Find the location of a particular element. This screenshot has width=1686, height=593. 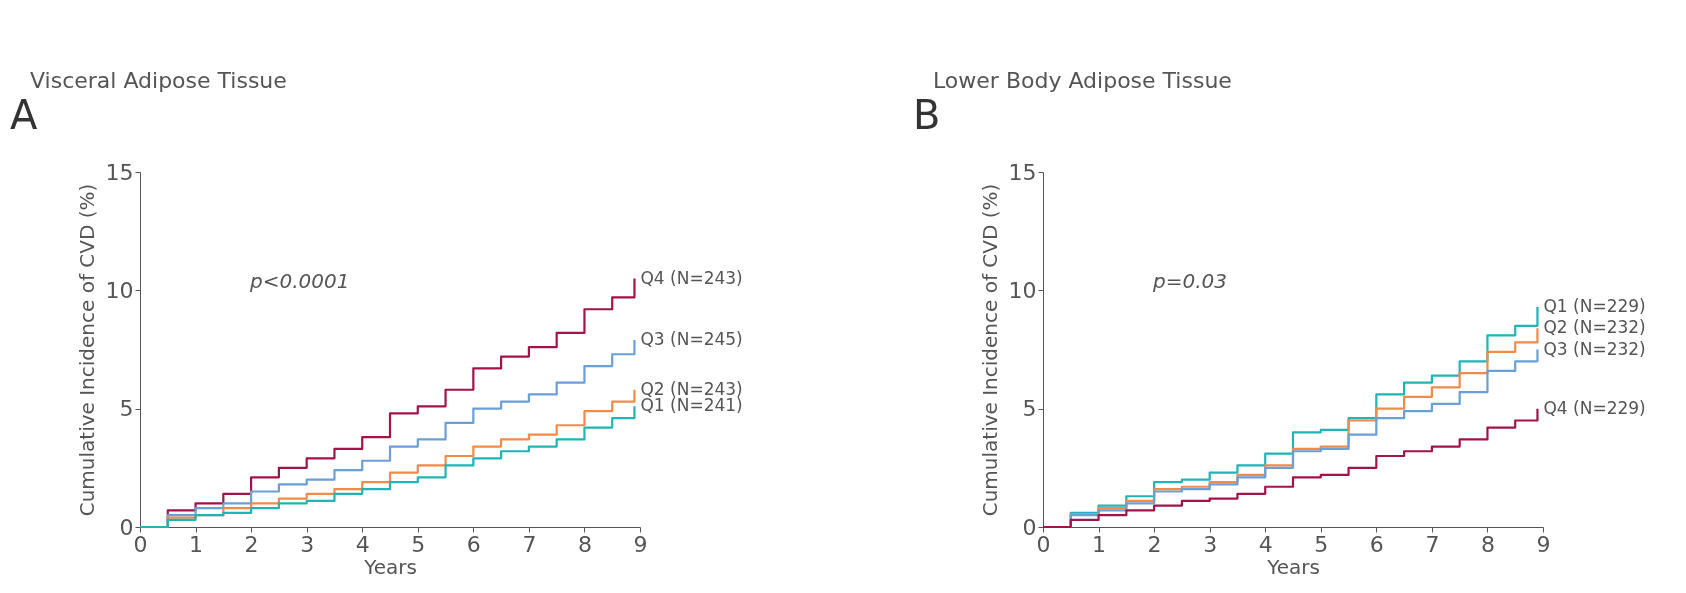

series-label: Q3 (N=245) is located at coordinates (691, 339).